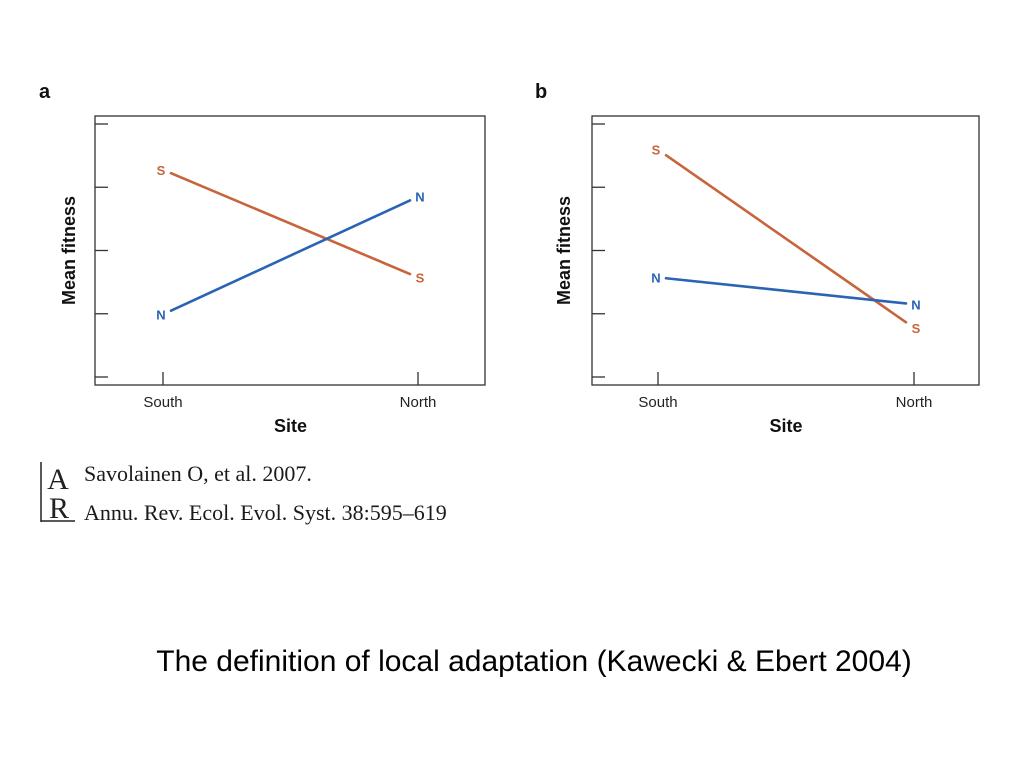 The width and height of the screenshot is (1023, 767). Describe the element at coordinates (786, 238) in the screenshot. I see `panel-b-series-s-line` at that location.